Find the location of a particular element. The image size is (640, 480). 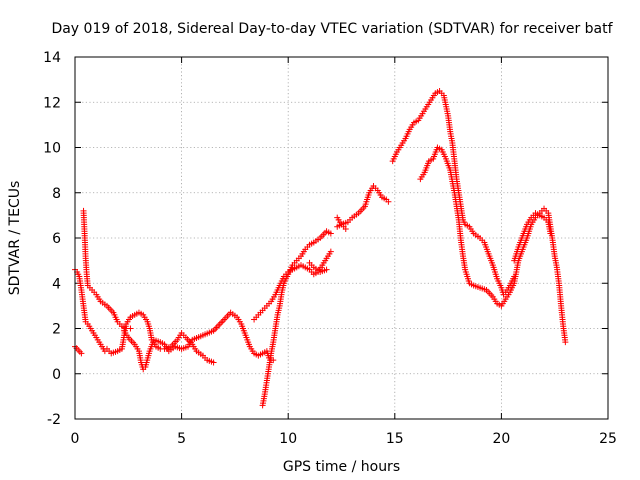

x-tick-label: 20 is located at coordinates (501, 439).